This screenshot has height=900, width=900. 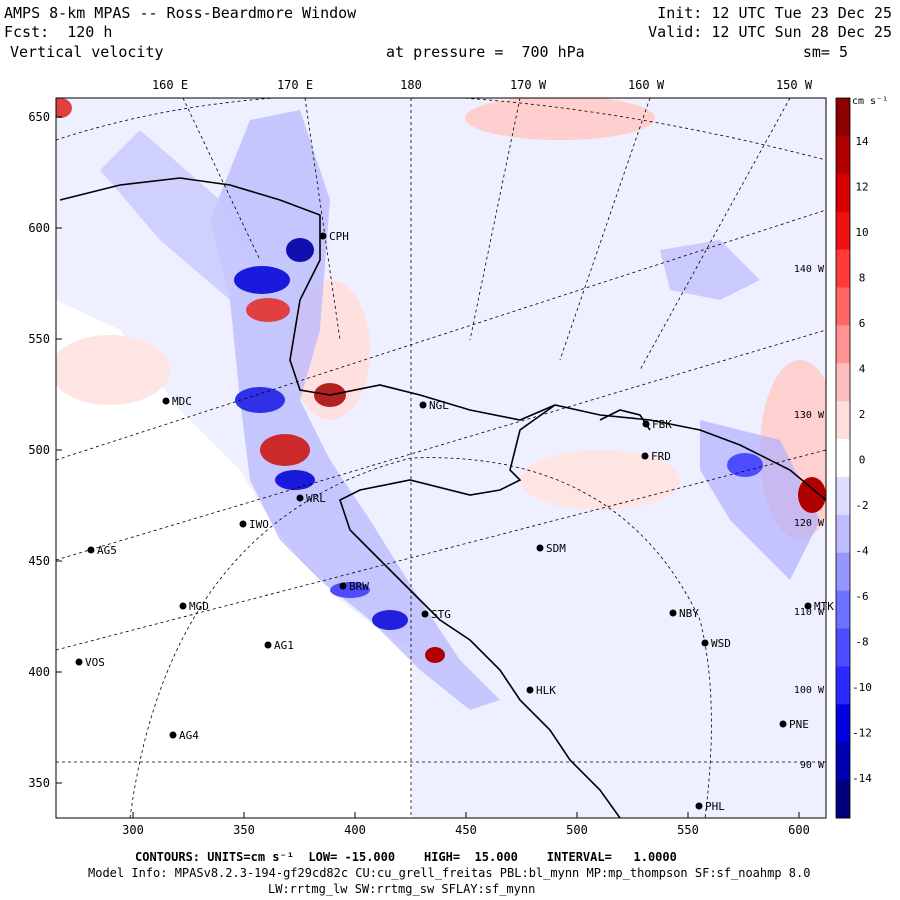 I want to click on station-wrl: WRL, so click(x=311, y=498).